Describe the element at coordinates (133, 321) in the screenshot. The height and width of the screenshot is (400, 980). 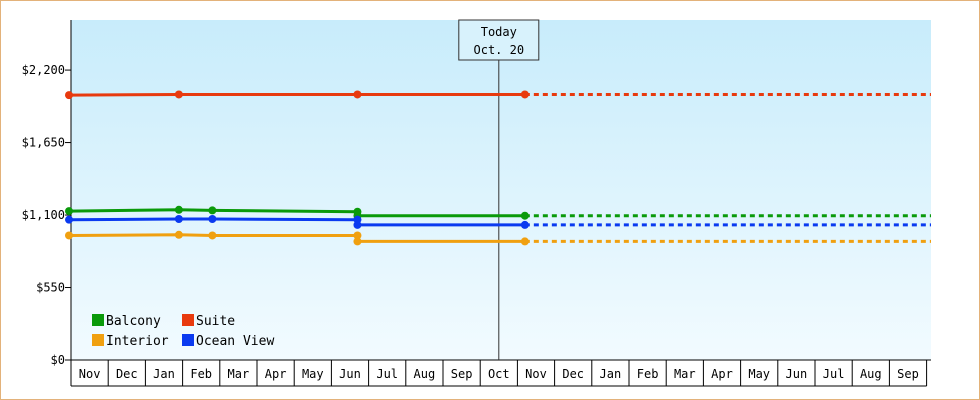
I see `legend-label-balcony: Balcony` at that location.